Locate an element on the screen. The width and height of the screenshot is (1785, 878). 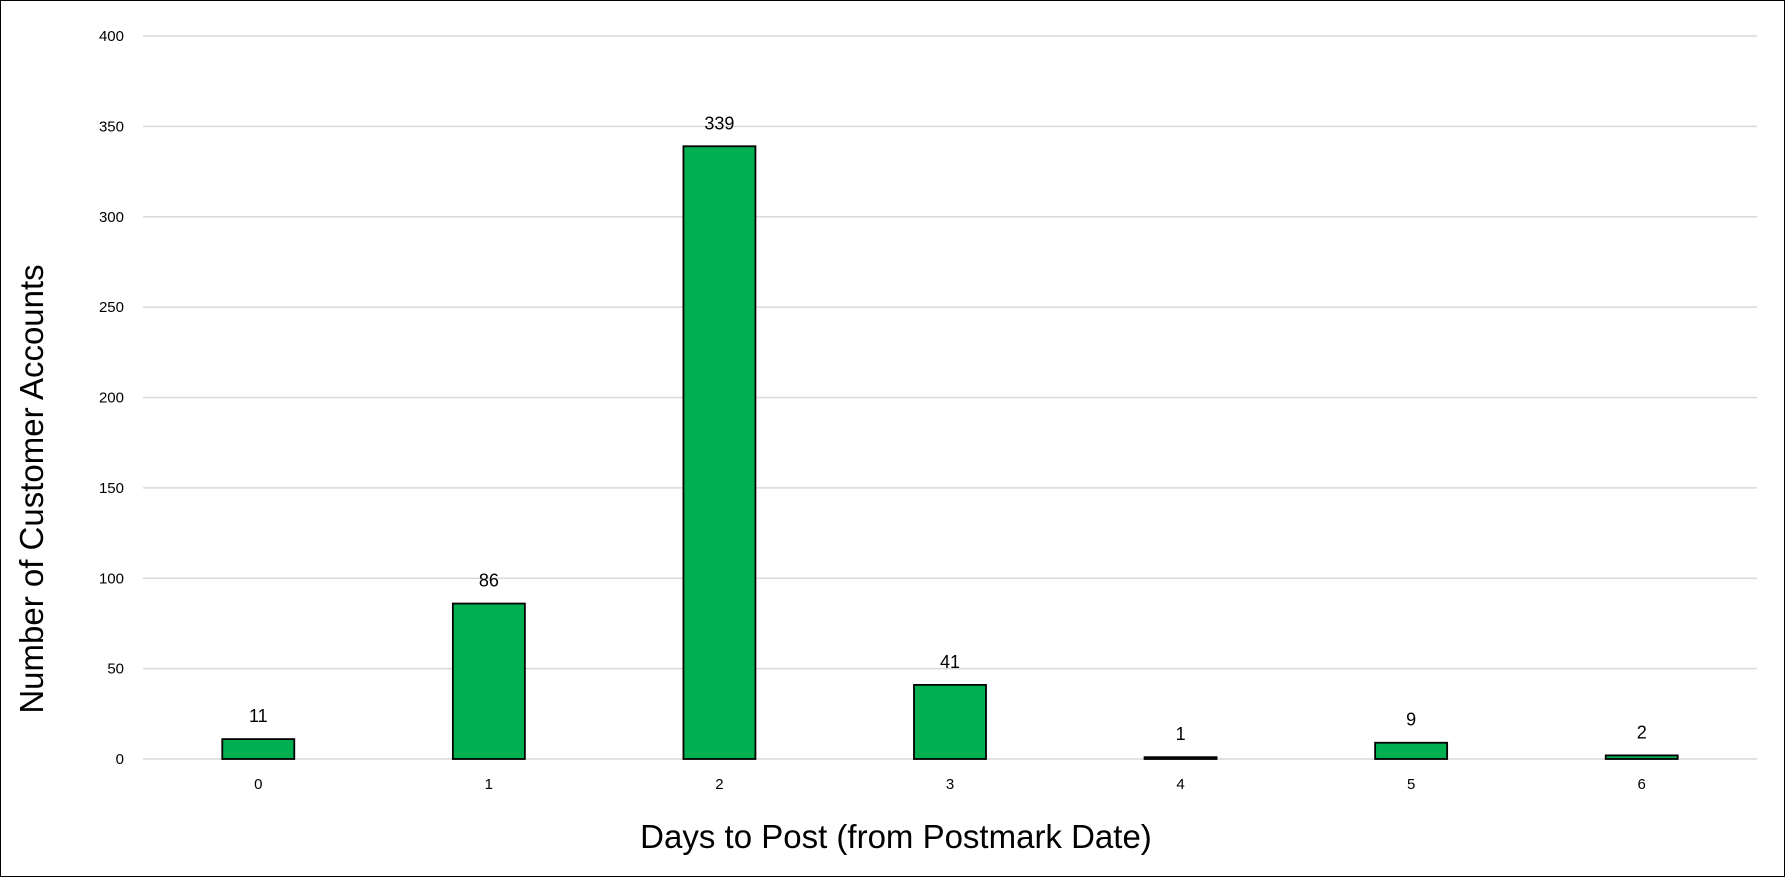
x-axis-ticks: 0 1 2 3 4 5 6 is located at coordinates (950, 784).